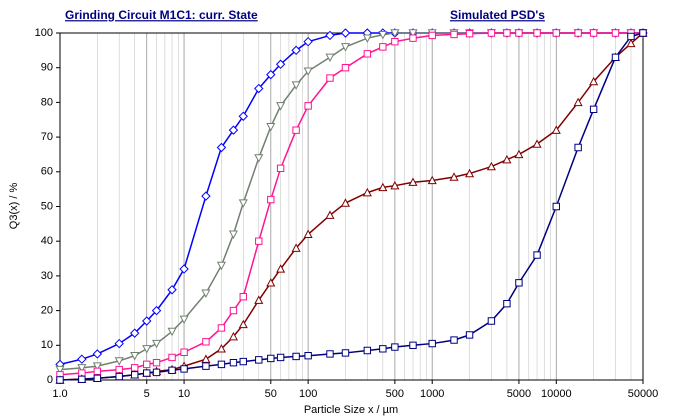 The width and height of the screenshot is (678, 420). I want to click on x-tick-label: 500, so click(395, 394).